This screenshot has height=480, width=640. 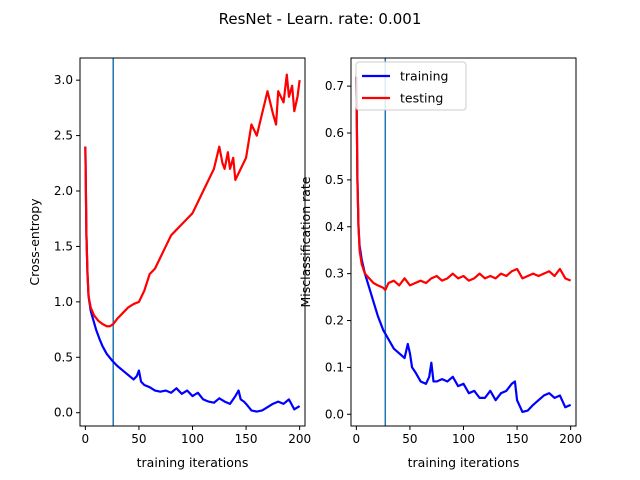 What do you see at coordinates (63, 136) in the screenshot?
I see `cross-entropy-ytick-label: 2.5` at bounding box center [63, 136].